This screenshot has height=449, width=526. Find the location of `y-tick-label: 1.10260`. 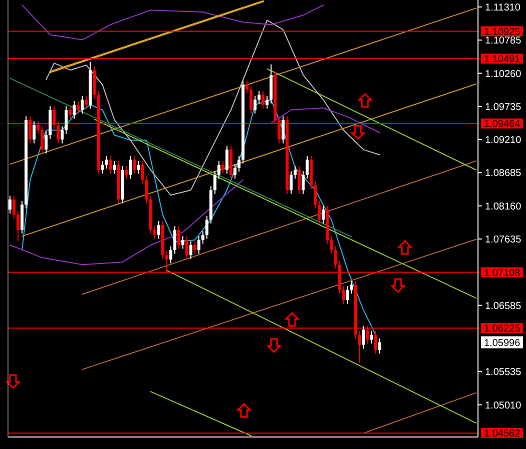

y-tick-label: 1.10260 is located at coordinates (503, 74).